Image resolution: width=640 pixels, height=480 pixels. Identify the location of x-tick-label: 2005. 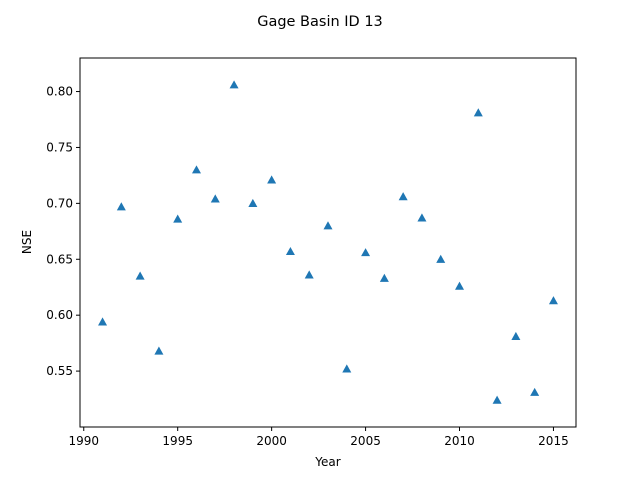
(365, 441).